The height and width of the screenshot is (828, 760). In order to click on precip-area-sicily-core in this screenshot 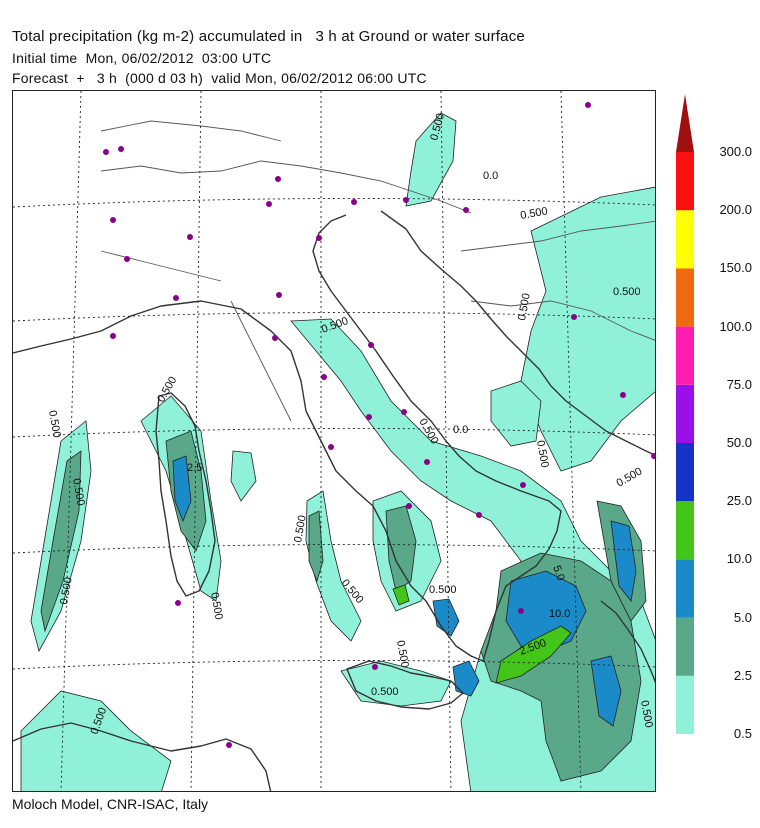, I will do `click(466, 678)`.